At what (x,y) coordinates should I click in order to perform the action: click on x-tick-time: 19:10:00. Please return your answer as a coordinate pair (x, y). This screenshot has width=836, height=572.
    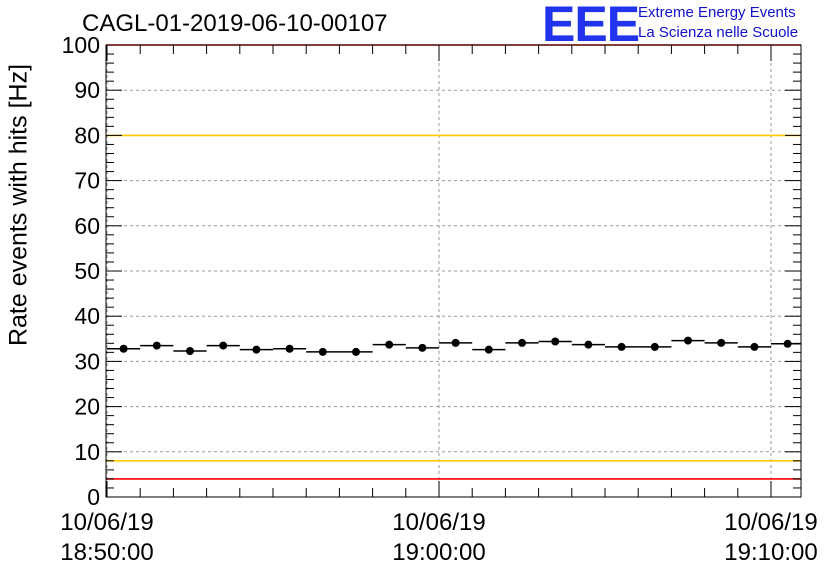
    Looking at the image, I should click on (771, 552).